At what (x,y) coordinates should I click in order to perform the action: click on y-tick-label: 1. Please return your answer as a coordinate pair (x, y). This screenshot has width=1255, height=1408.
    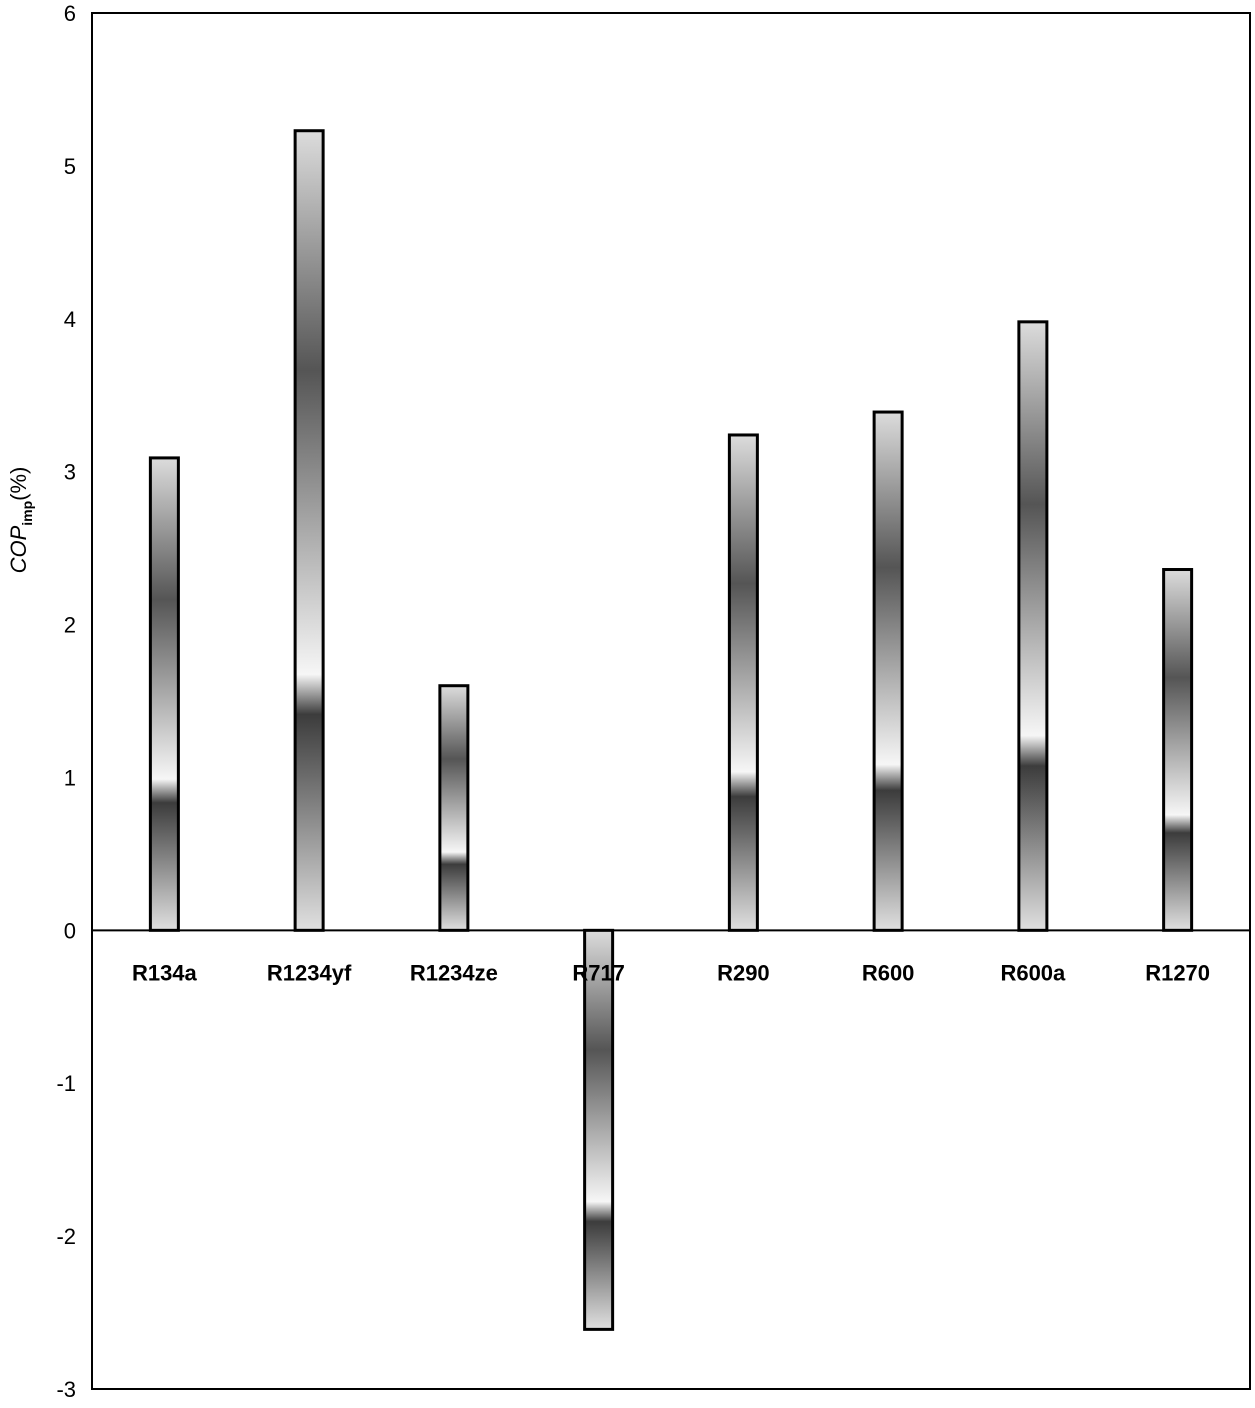
    Looking at the image, I should click on (70, 777).